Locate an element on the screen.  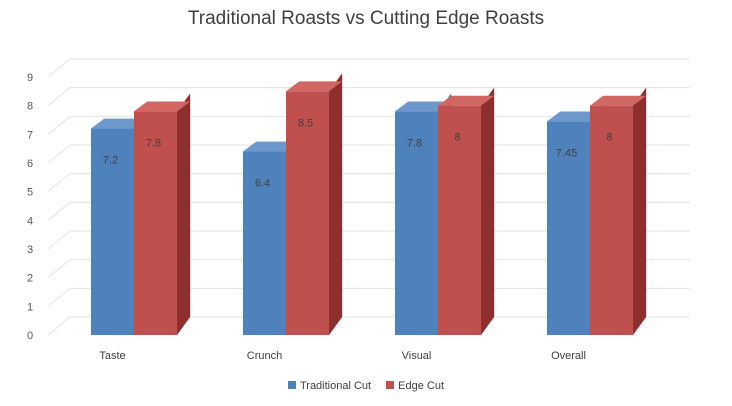
legend: Traditional Cut Edge Cut is located at coordinates (366, 386).